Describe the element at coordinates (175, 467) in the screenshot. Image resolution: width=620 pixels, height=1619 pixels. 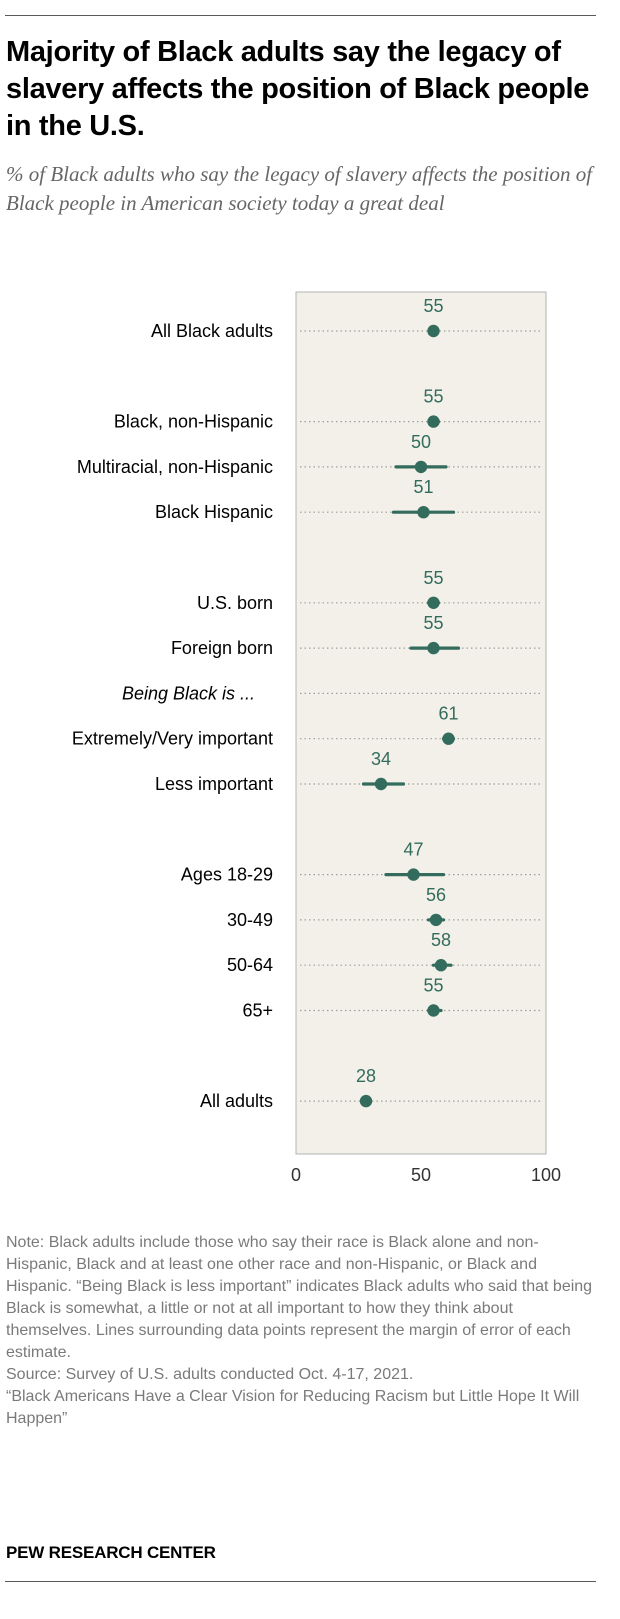
I see `category-label-multiracial-non-hispanic: Multiracial, non-Hispanic` at that location.